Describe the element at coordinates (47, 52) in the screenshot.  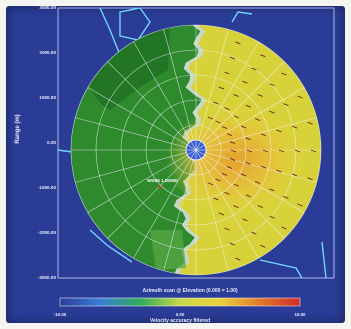
I see `y-tick-label: 2000.00` at that location.